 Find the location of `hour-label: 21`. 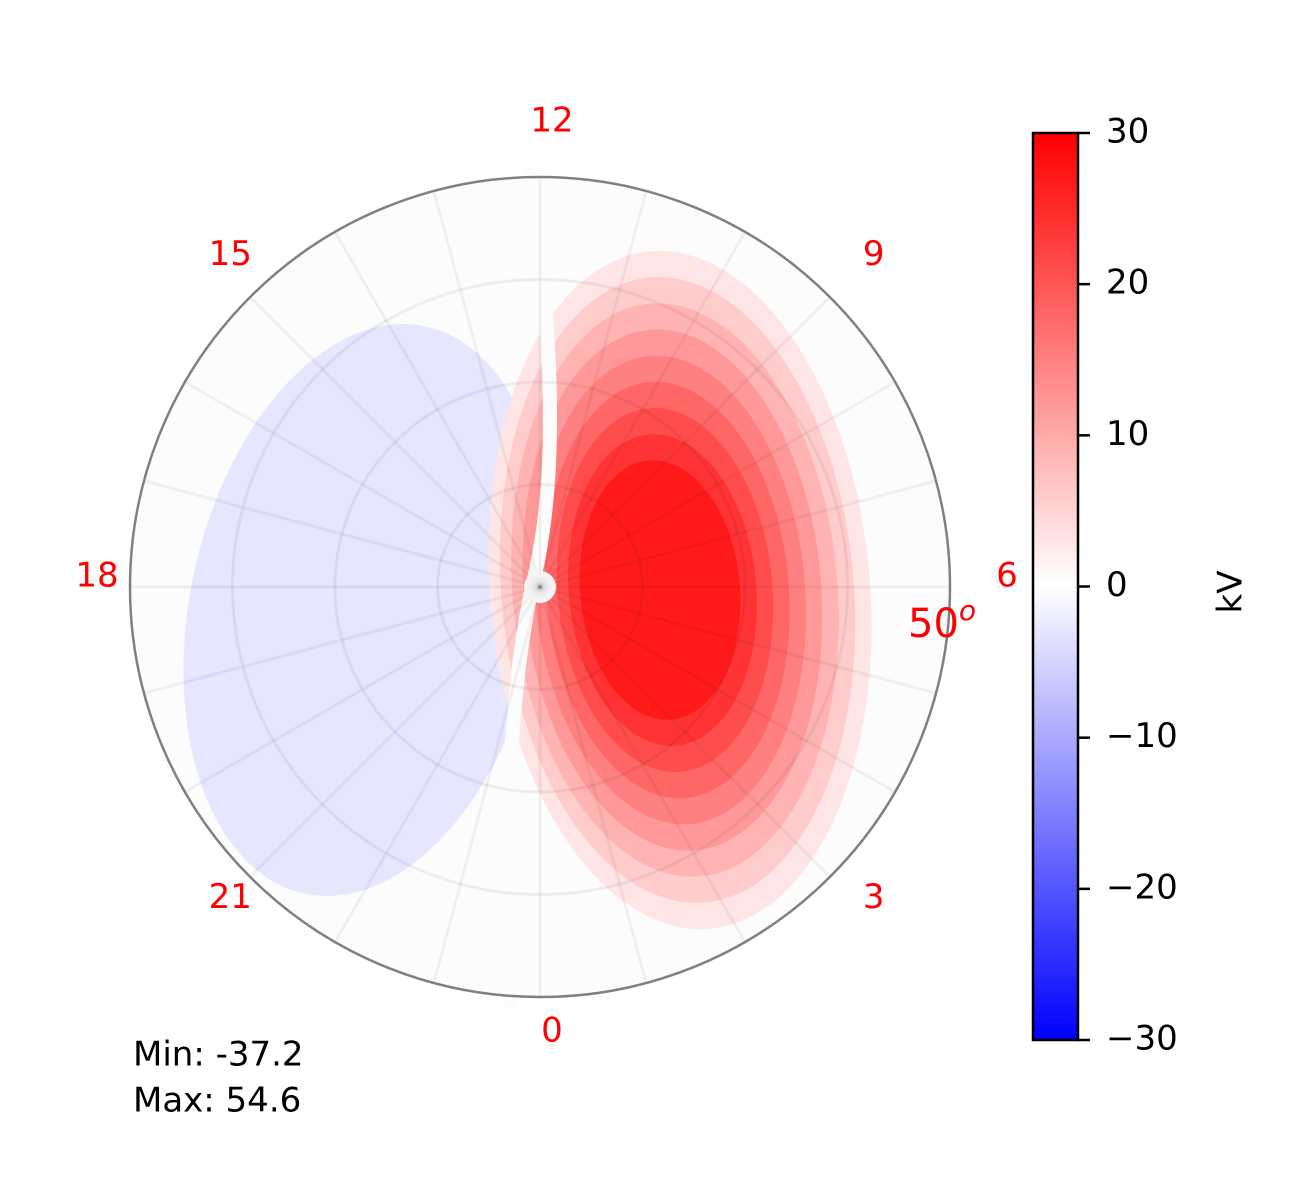

hour-label: 21 is located at coordinates (230, 897).